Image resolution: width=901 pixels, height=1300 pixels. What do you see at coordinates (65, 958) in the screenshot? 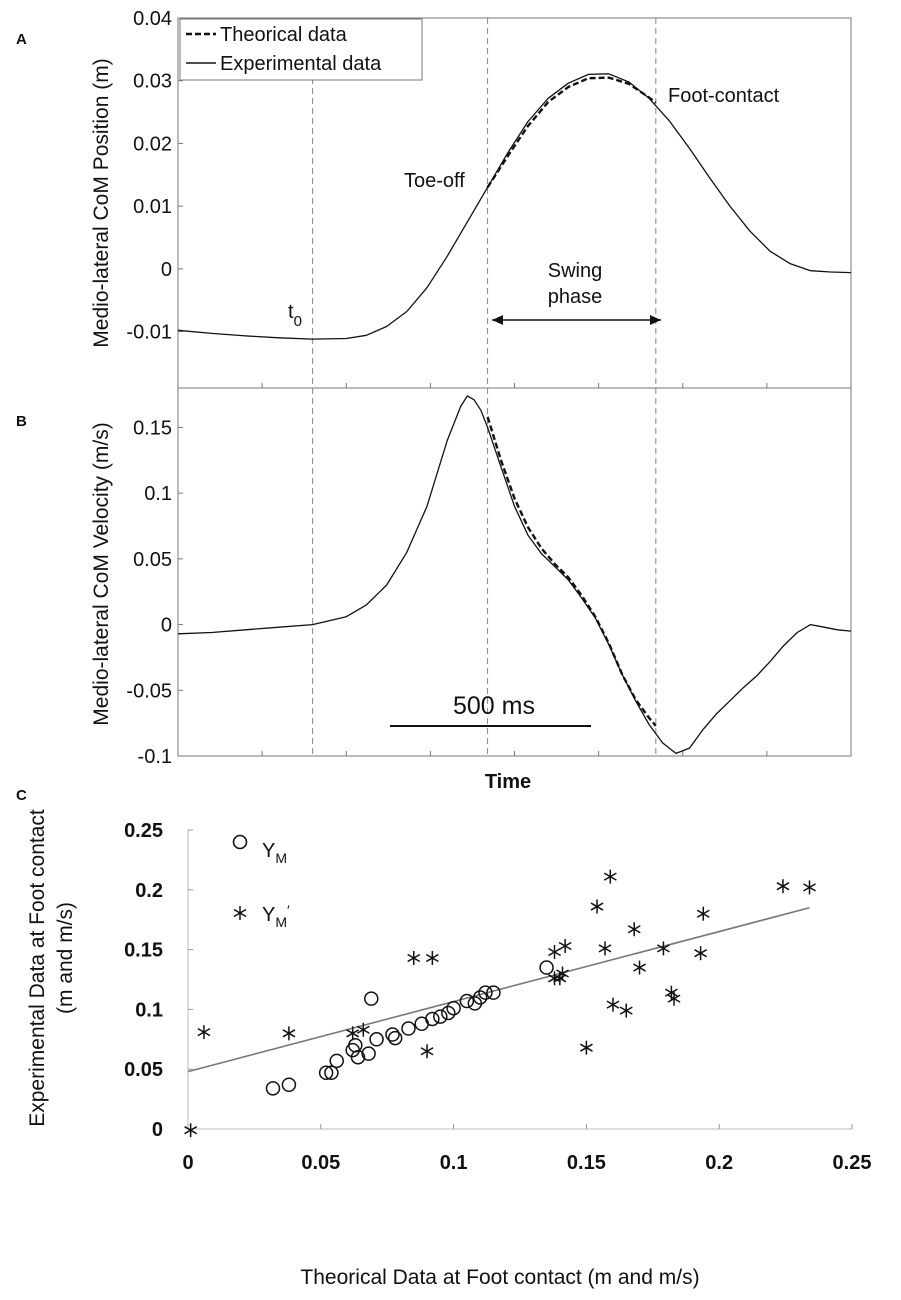
I see `panel-c-y-axis-title-line2: (m and m/s)` at bounding box center [65, 958].